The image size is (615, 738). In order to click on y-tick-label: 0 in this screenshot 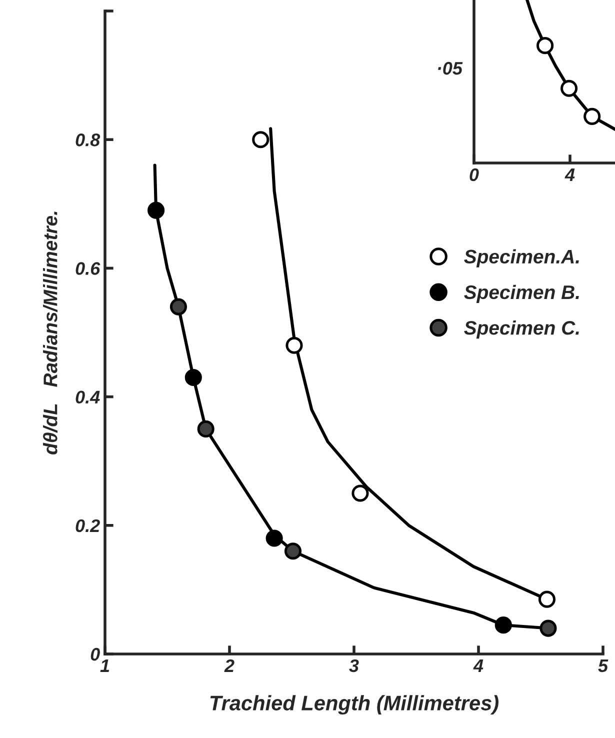, I will do `click(95, 654)`.